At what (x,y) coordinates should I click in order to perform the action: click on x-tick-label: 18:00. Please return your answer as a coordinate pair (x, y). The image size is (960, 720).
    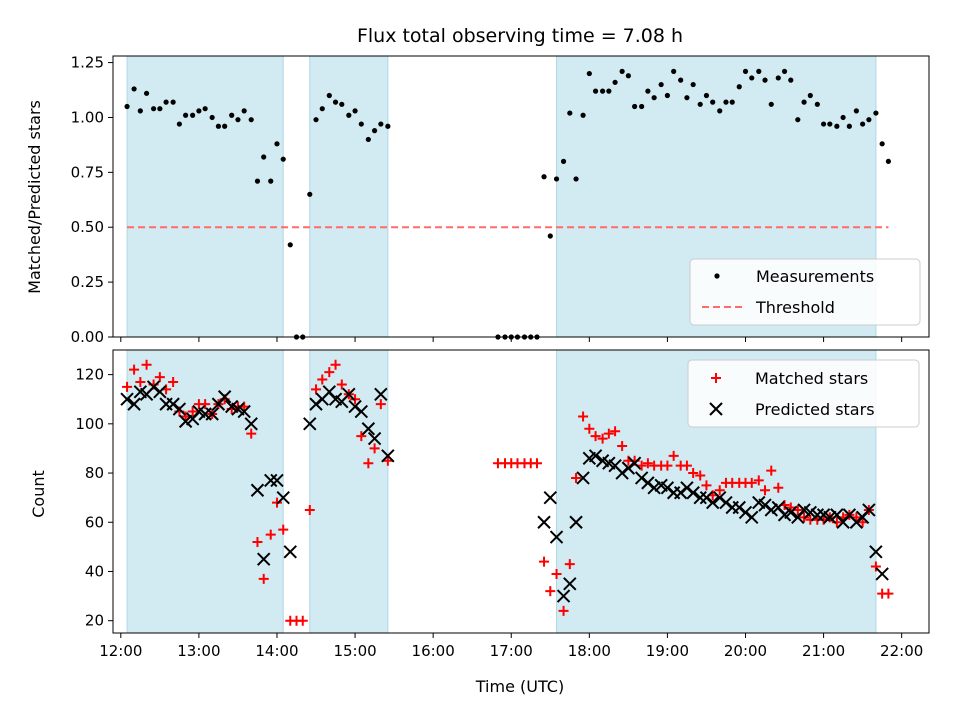
    Looking at the image, I should click on (589, 651).